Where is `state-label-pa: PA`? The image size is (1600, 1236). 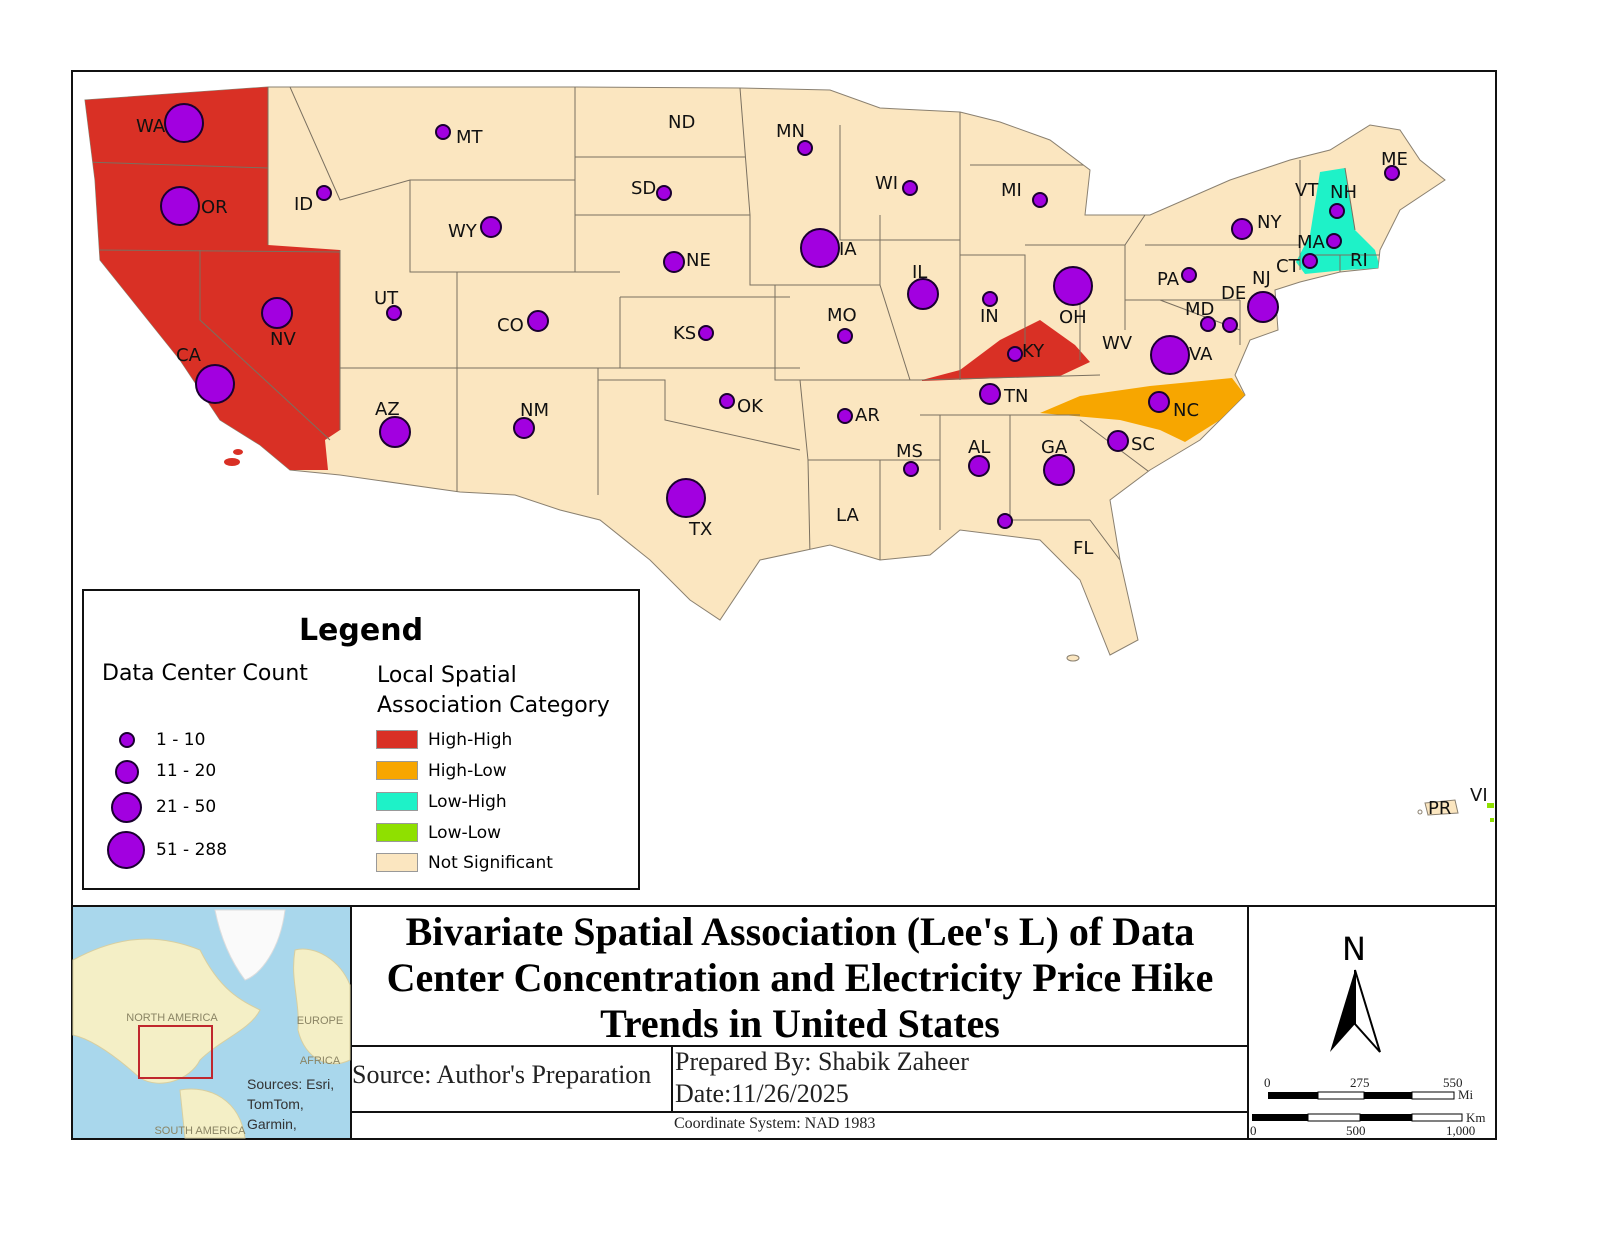 state-label-pa: PA is located at coordinates (1168, 279).